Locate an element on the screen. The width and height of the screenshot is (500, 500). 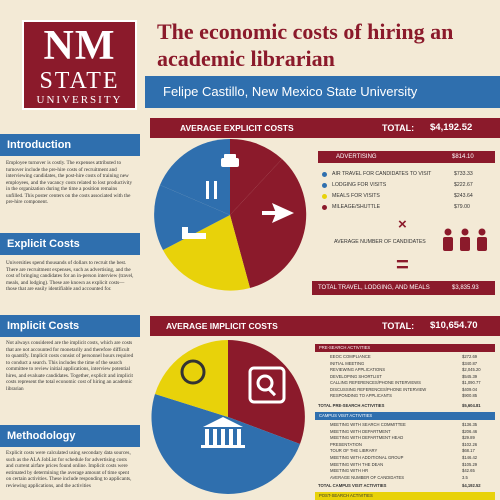
implicit-item-value: $42.65 is located at coordinates (468, 471).